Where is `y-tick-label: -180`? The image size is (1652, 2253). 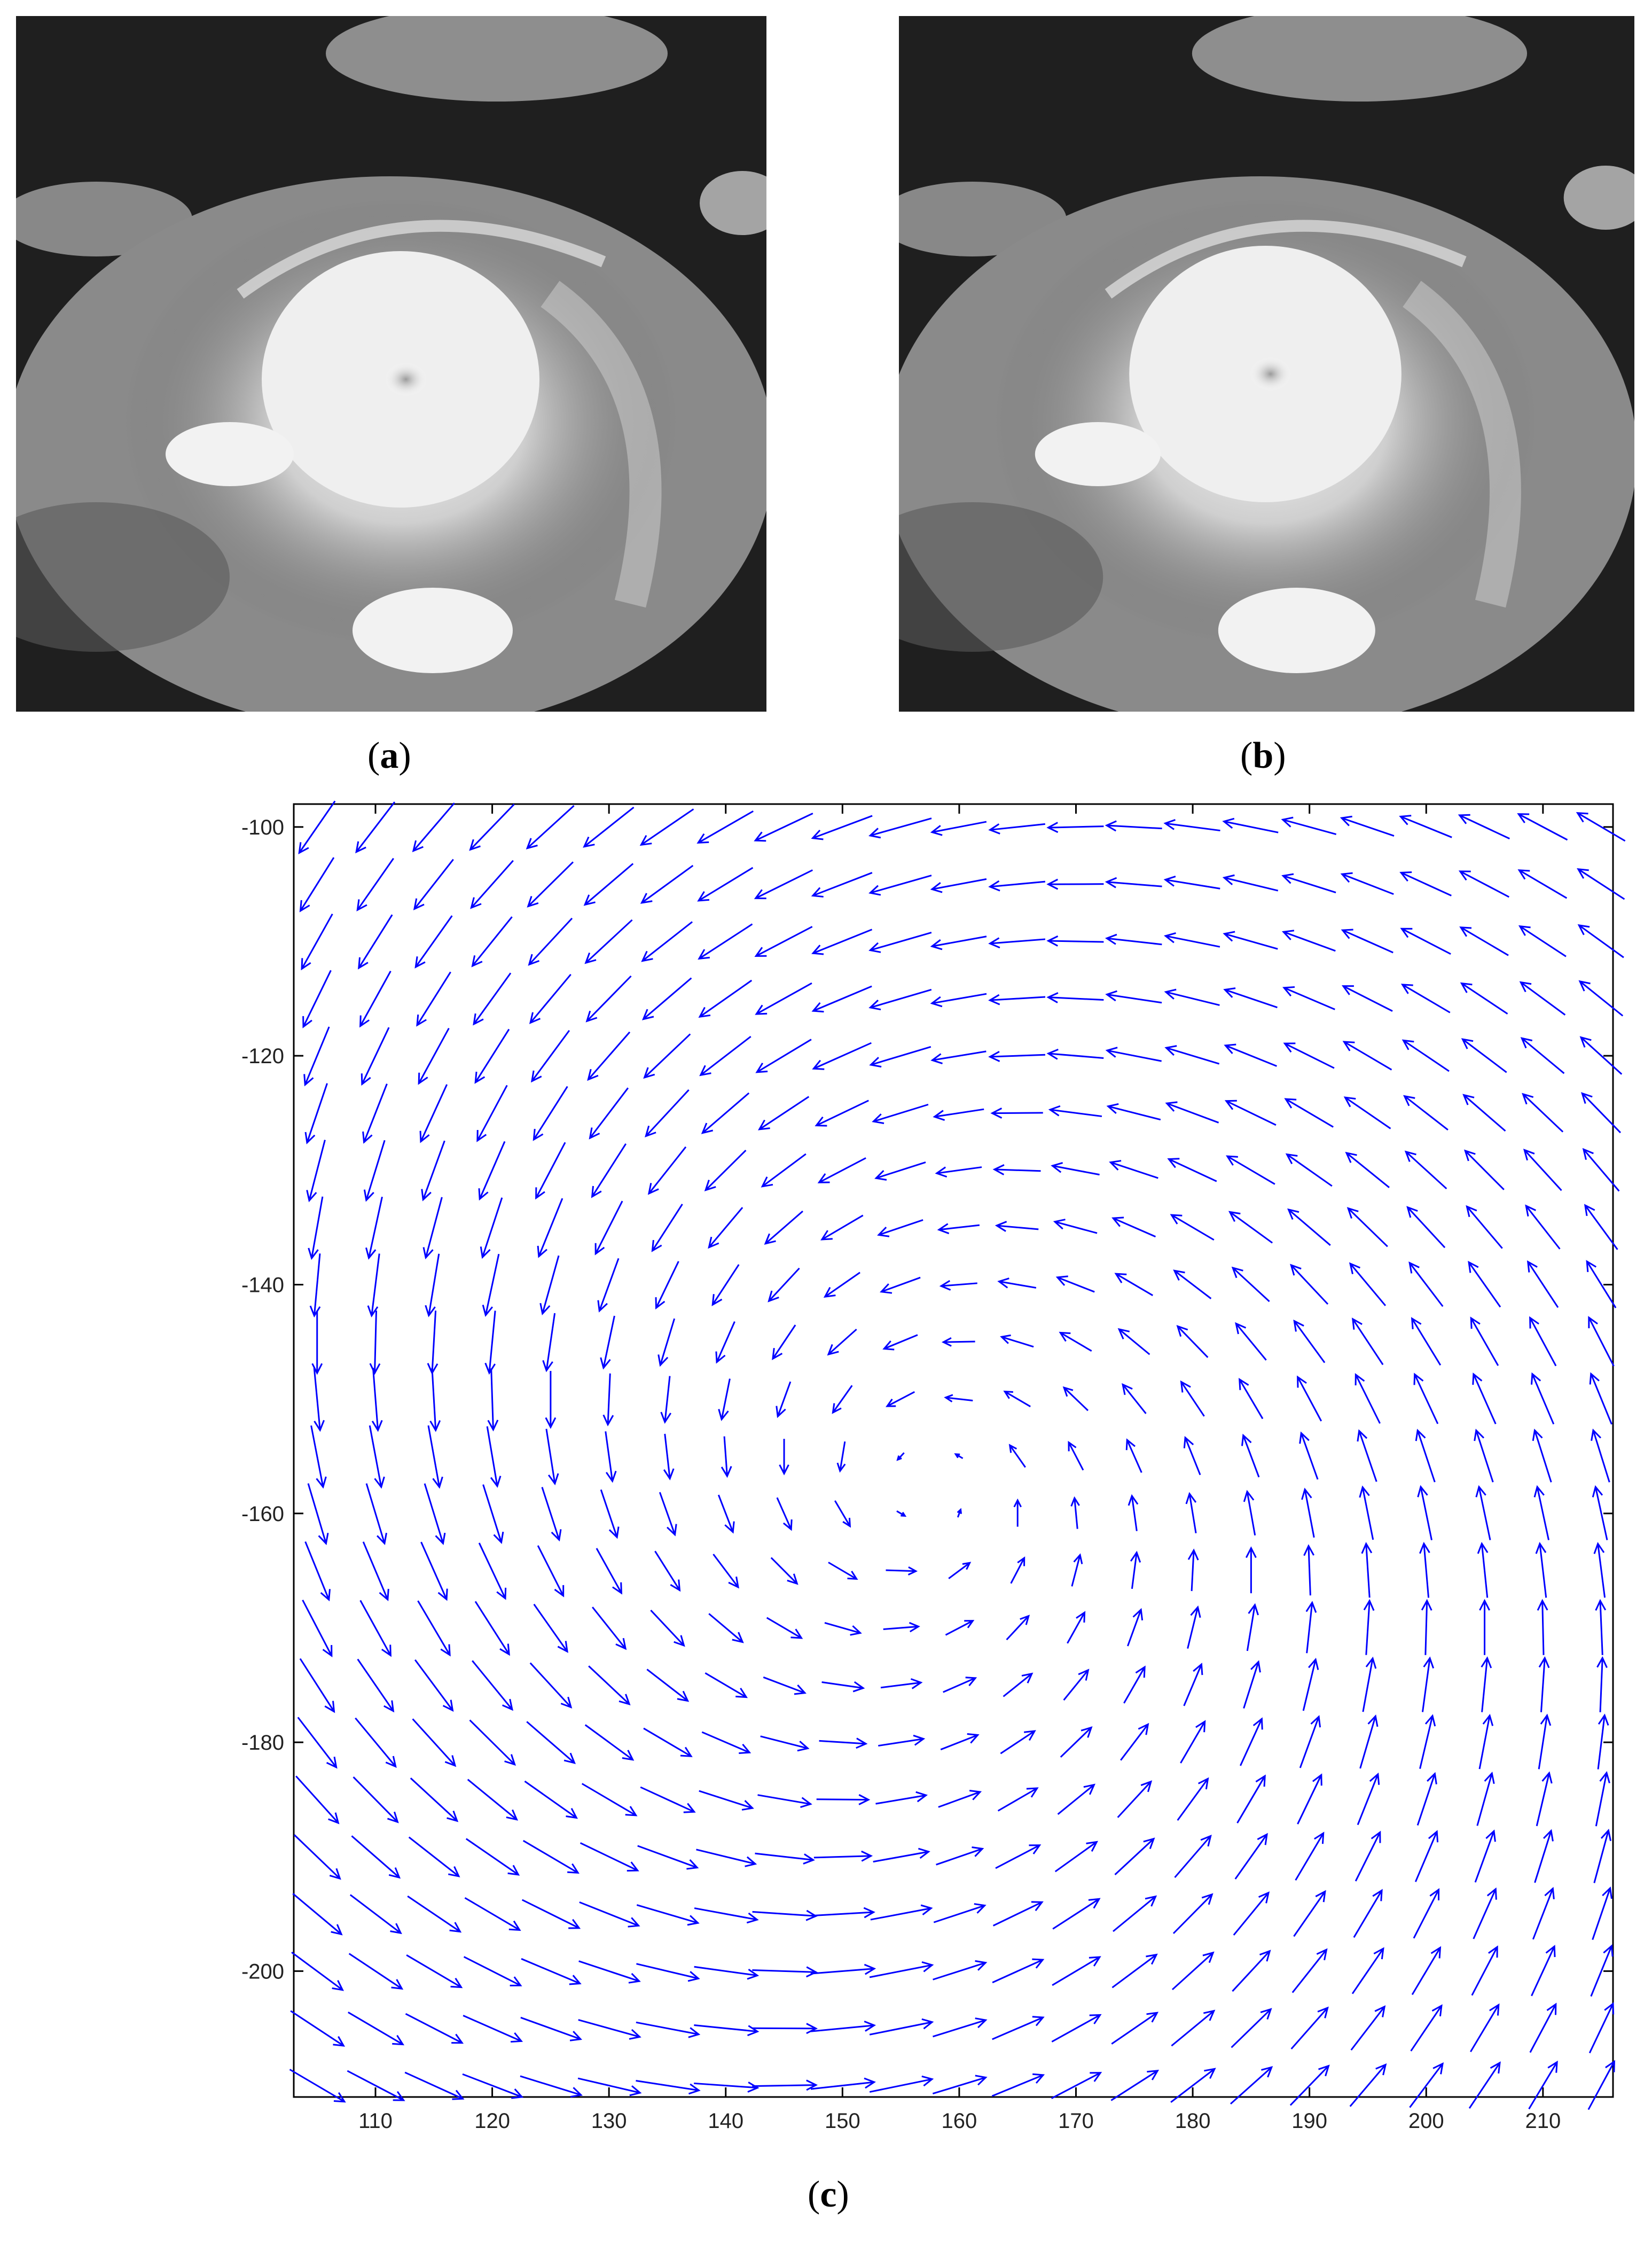 y-tick-label: -180 is located at coordinates (262, 1743).